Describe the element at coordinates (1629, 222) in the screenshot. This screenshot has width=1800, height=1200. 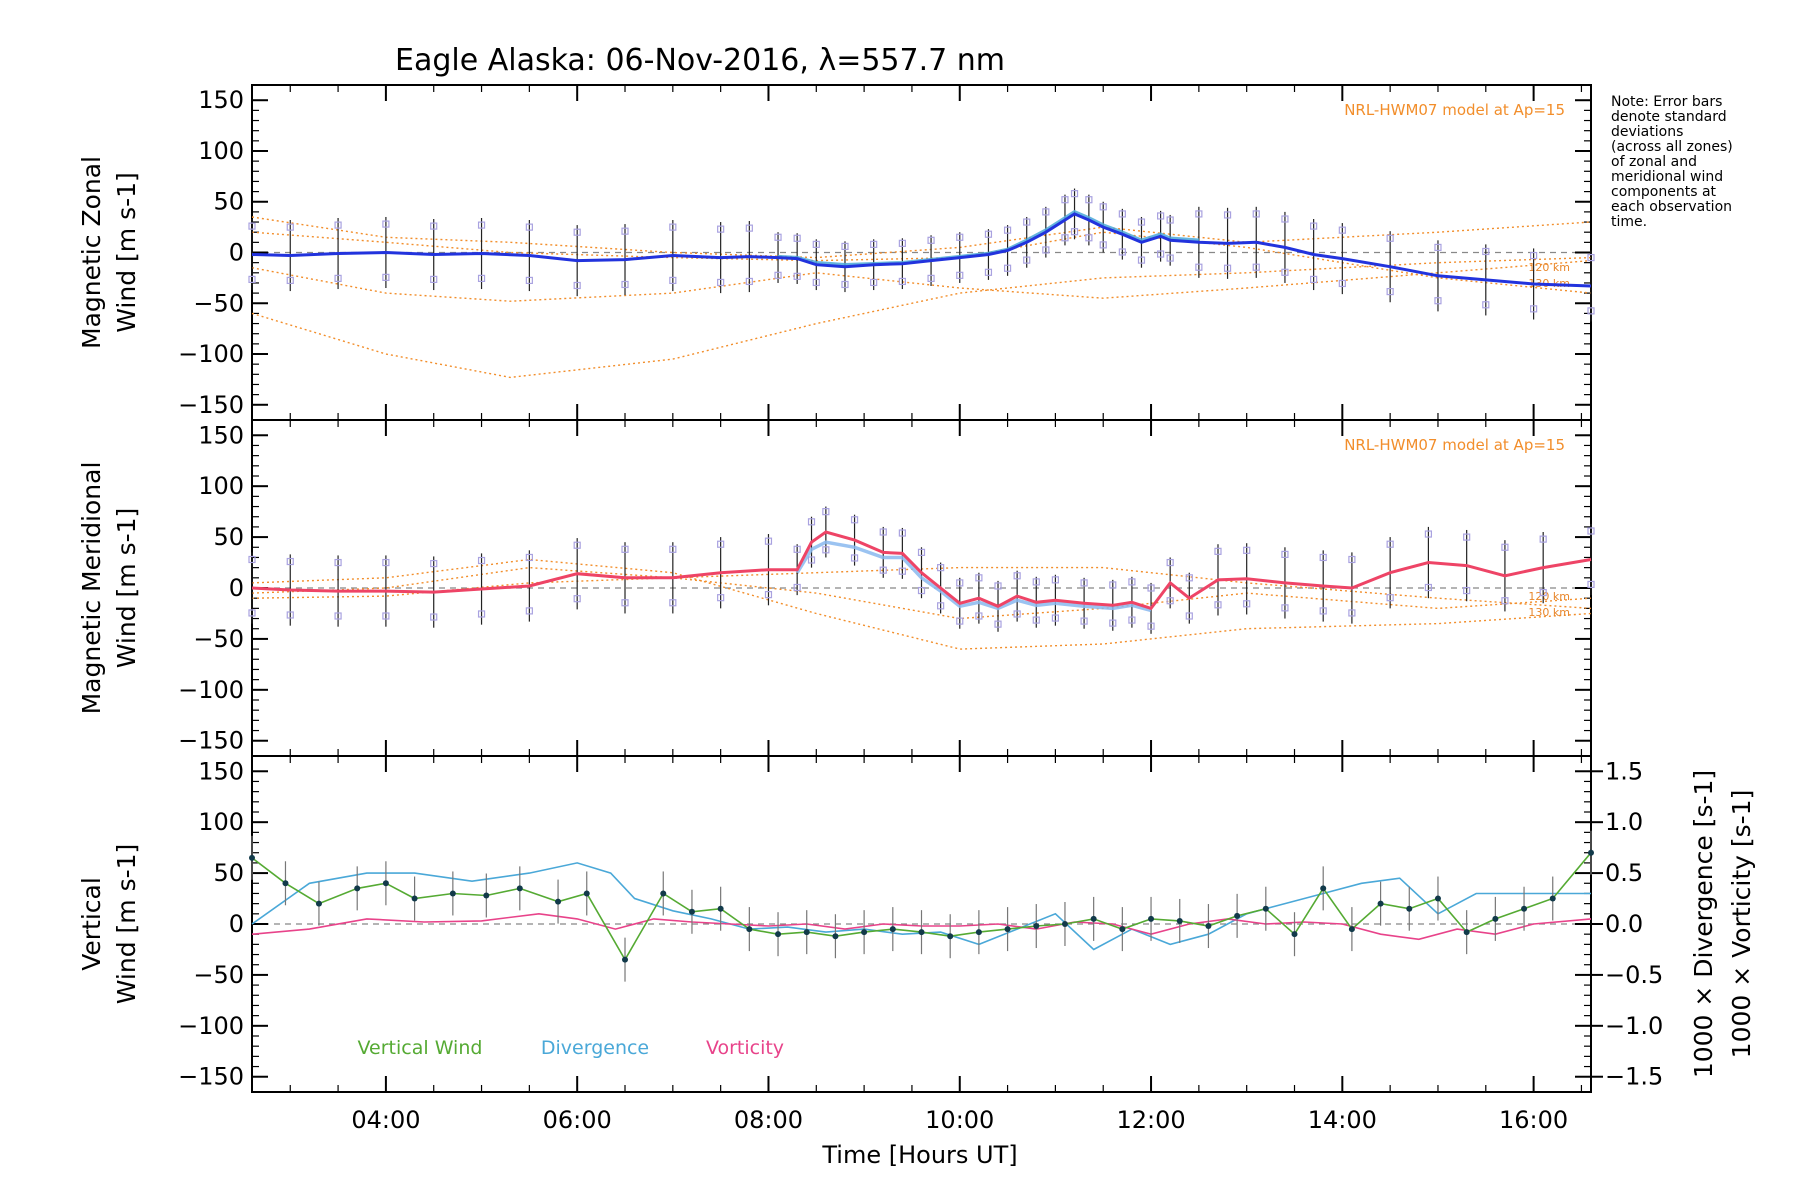
I see `note-line: time.` at that location.